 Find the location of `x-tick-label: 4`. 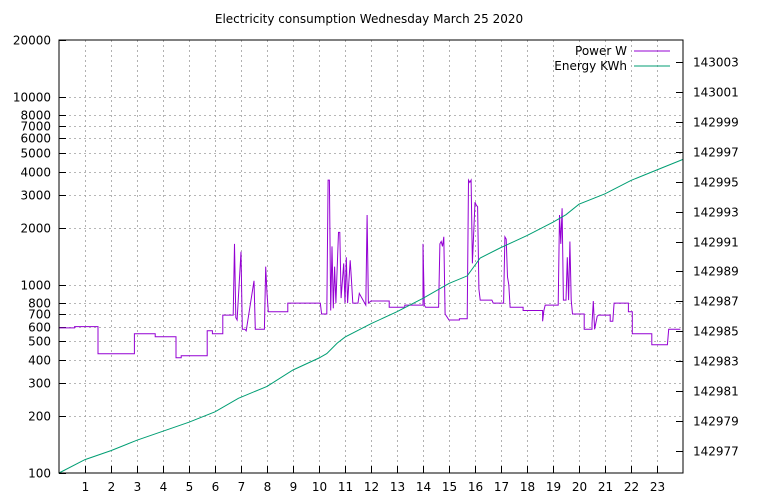

x-tick-label: 4 is located at coordinates (164, 487).